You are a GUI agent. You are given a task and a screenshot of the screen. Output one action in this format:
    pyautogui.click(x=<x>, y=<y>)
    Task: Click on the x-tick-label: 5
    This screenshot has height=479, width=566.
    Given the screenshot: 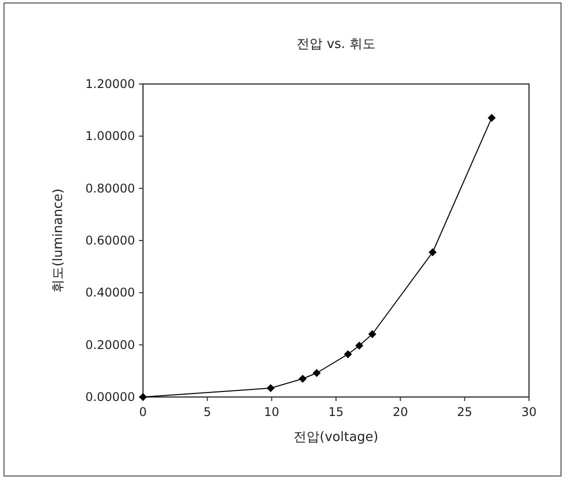 What is the action you would take?
    pyautogui.click(x=208, y=412)
    